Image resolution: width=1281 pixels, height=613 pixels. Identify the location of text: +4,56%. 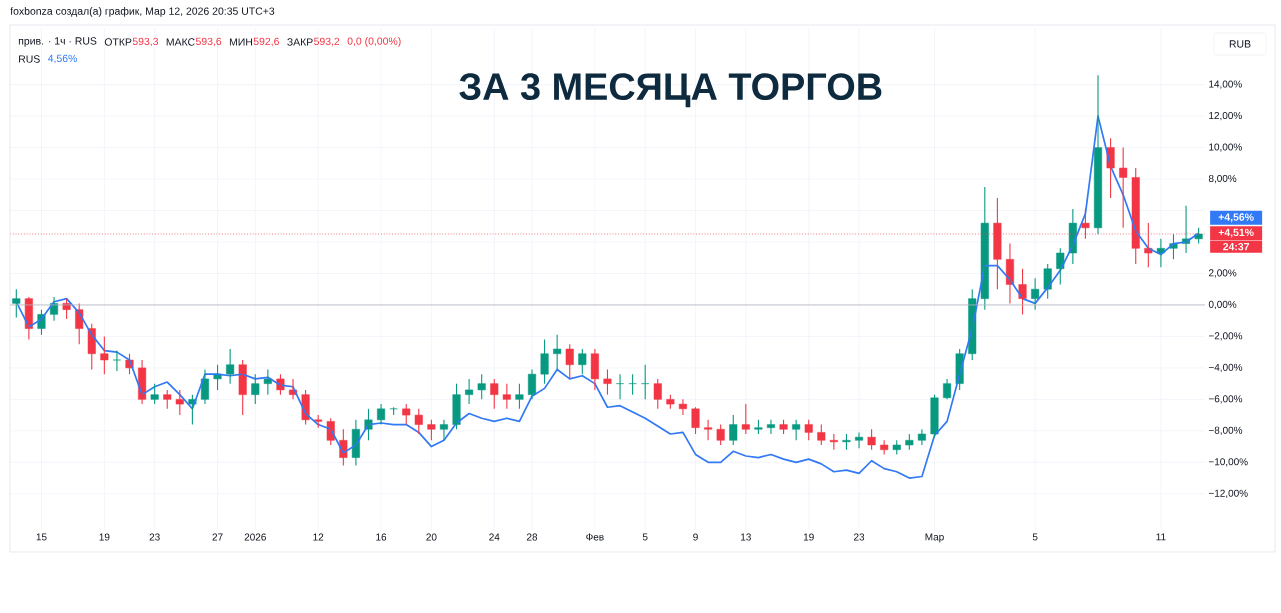
(1236, 218).